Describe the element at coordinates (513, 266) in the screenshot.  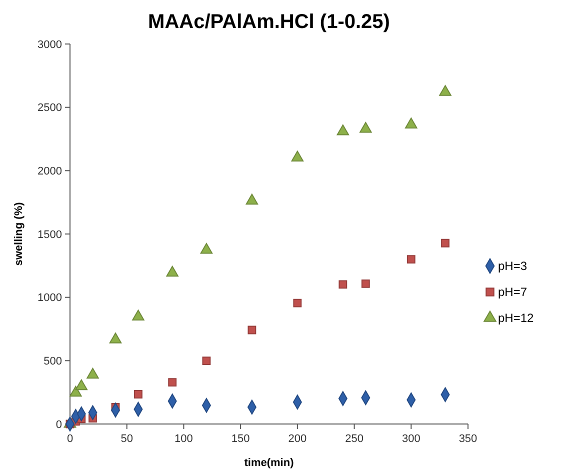
I see `legend-label: pH=3` at that location.